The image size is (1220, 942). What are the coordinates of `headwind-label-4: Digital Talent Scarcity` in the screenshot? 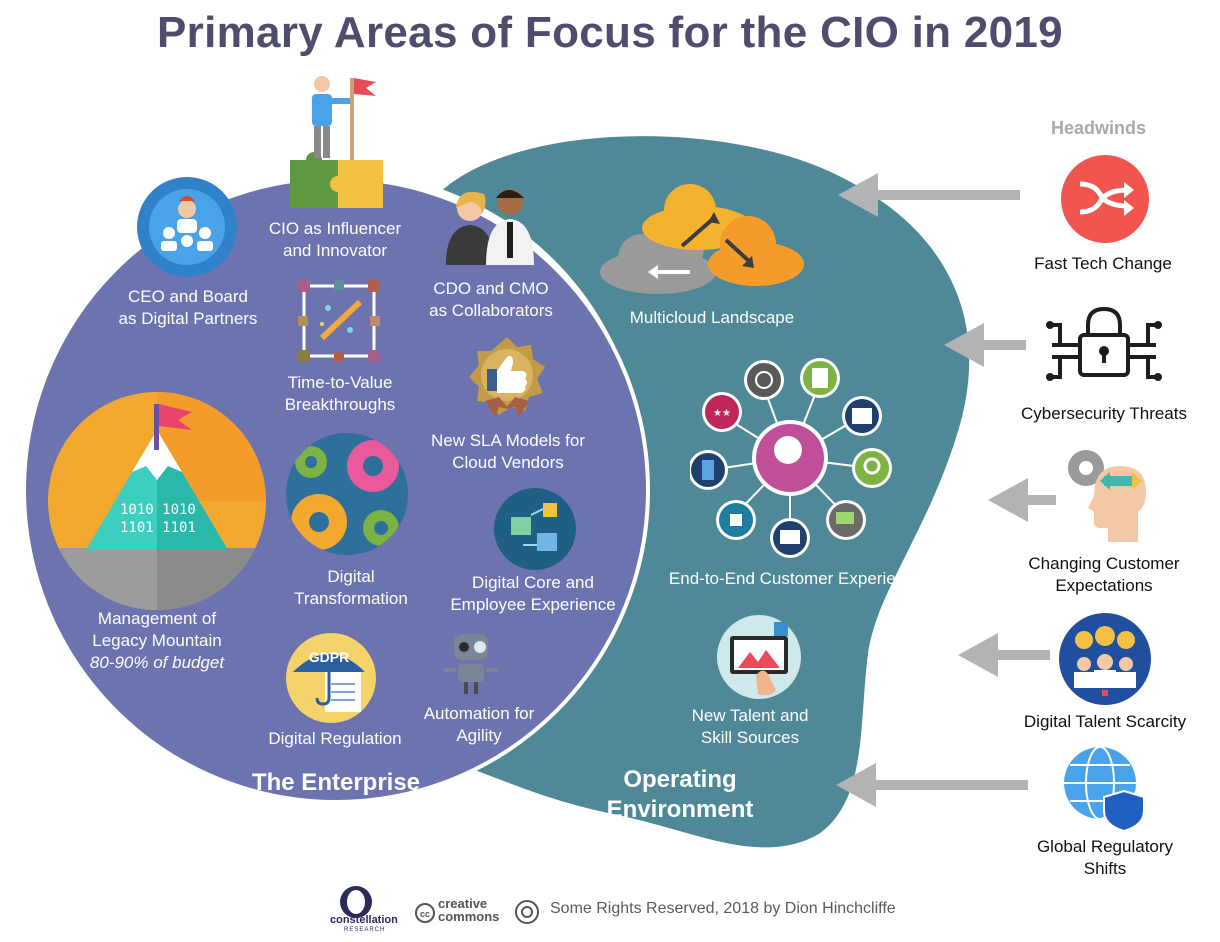 It's located at (1105, 721).